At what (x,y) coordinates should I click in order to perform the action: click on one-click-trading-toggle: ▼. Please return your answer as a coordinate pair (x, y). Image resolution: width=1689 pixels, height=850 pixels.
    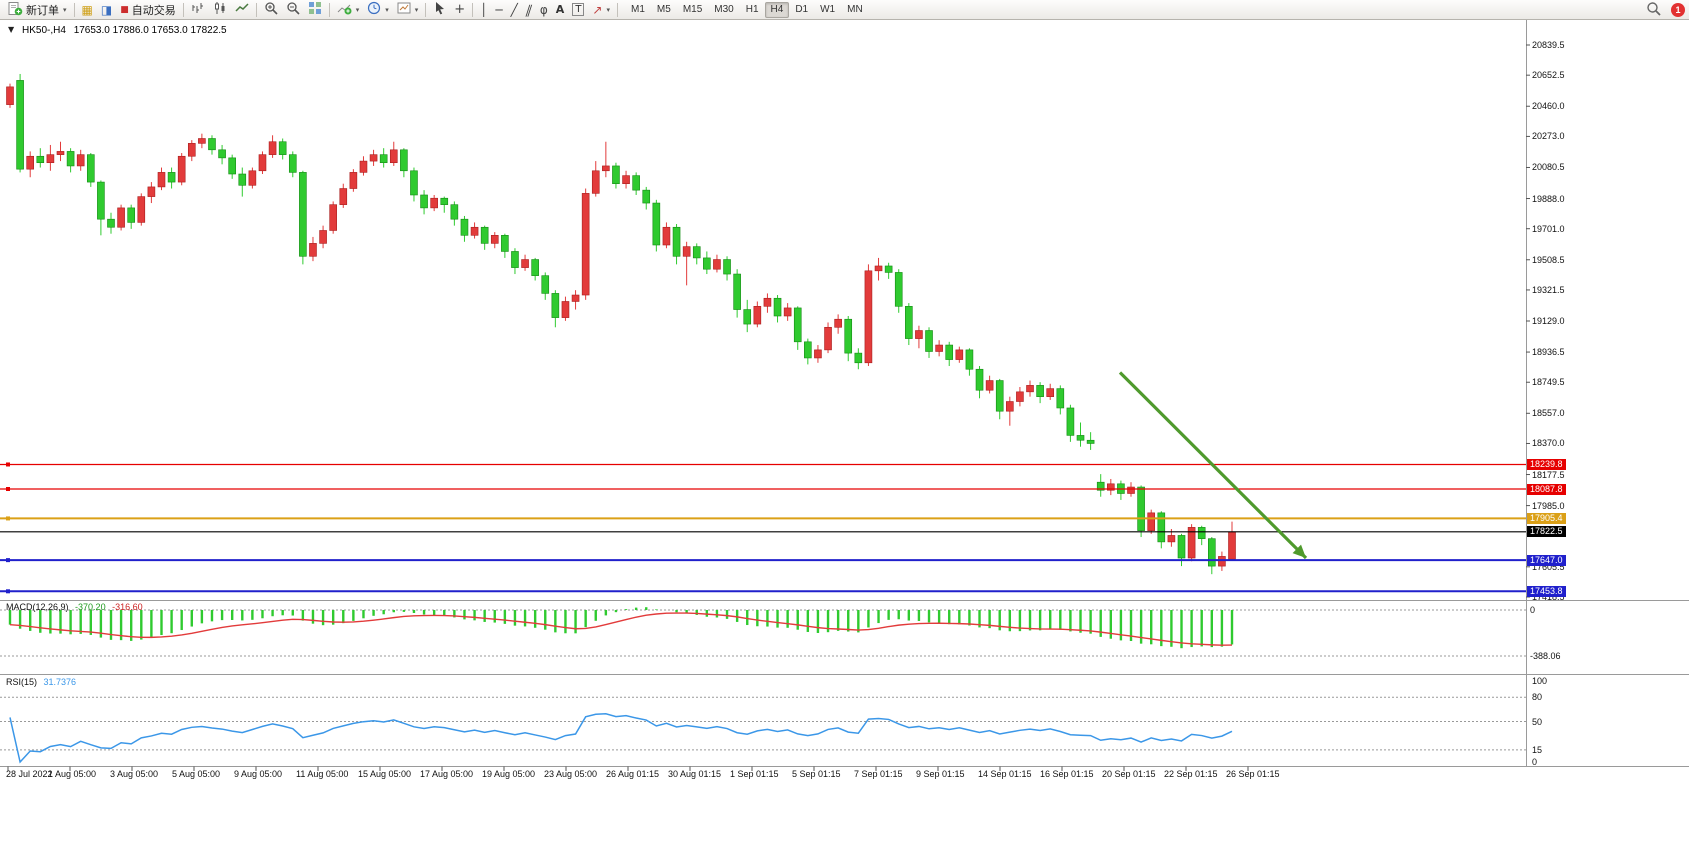
    Looking at the image, I should click on (11, 29).